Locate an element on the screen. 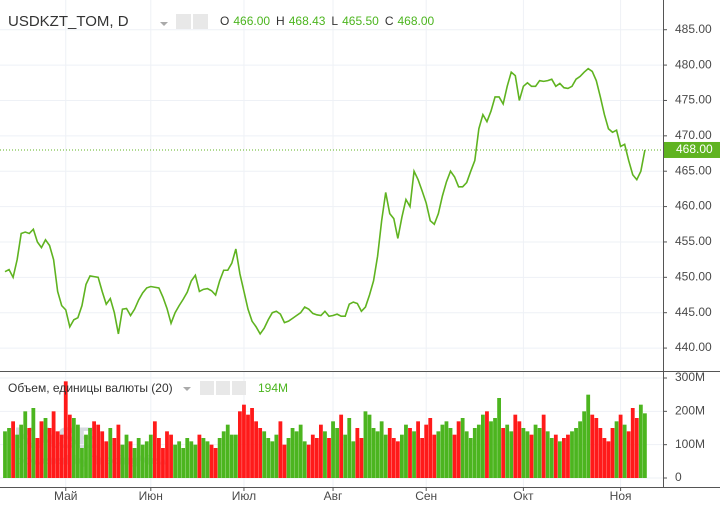  chart-title: USDKZT_TOM, D is located at coordinates (68, 21).